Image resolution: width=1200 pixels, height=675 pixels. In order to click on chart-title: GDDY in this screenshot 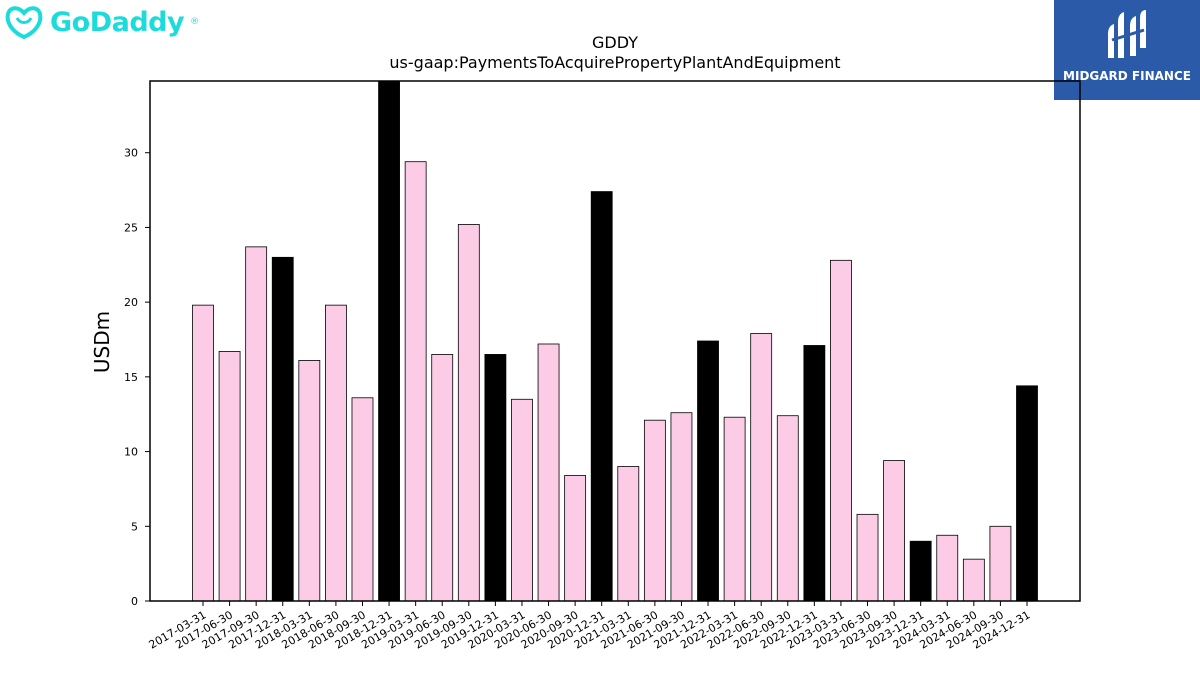, I will do `click(615, 42)`.